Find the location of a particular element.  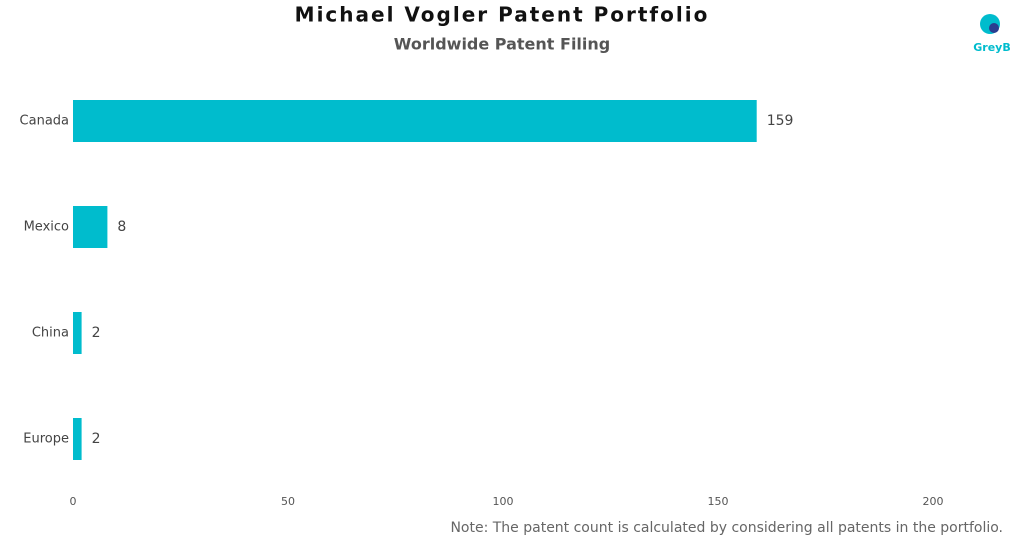

x-tick-label: 0 is located at coordinates (73, 501).